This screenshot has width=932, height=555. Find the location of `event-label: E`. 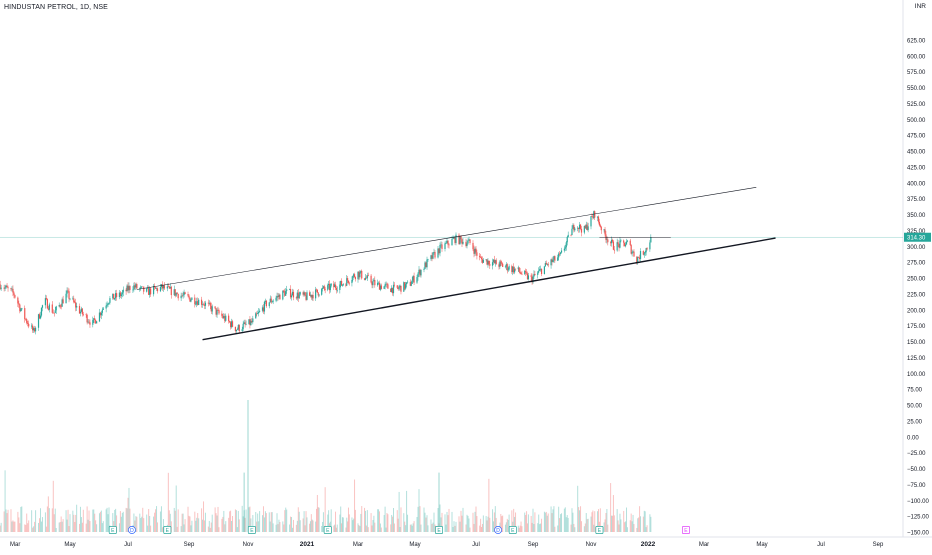

event-label: E is located at coordinates (113, 531).